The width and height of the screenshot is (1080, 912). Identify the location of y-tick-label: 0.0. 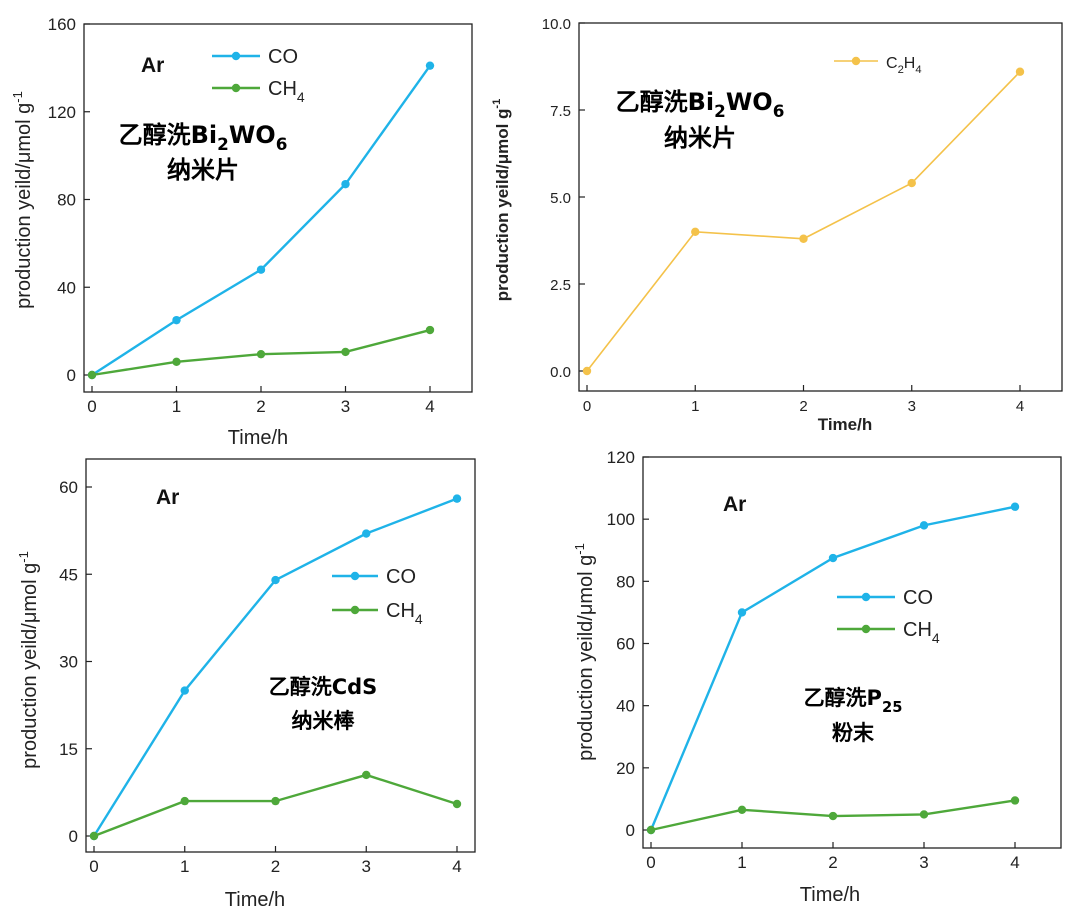
(560, 372).